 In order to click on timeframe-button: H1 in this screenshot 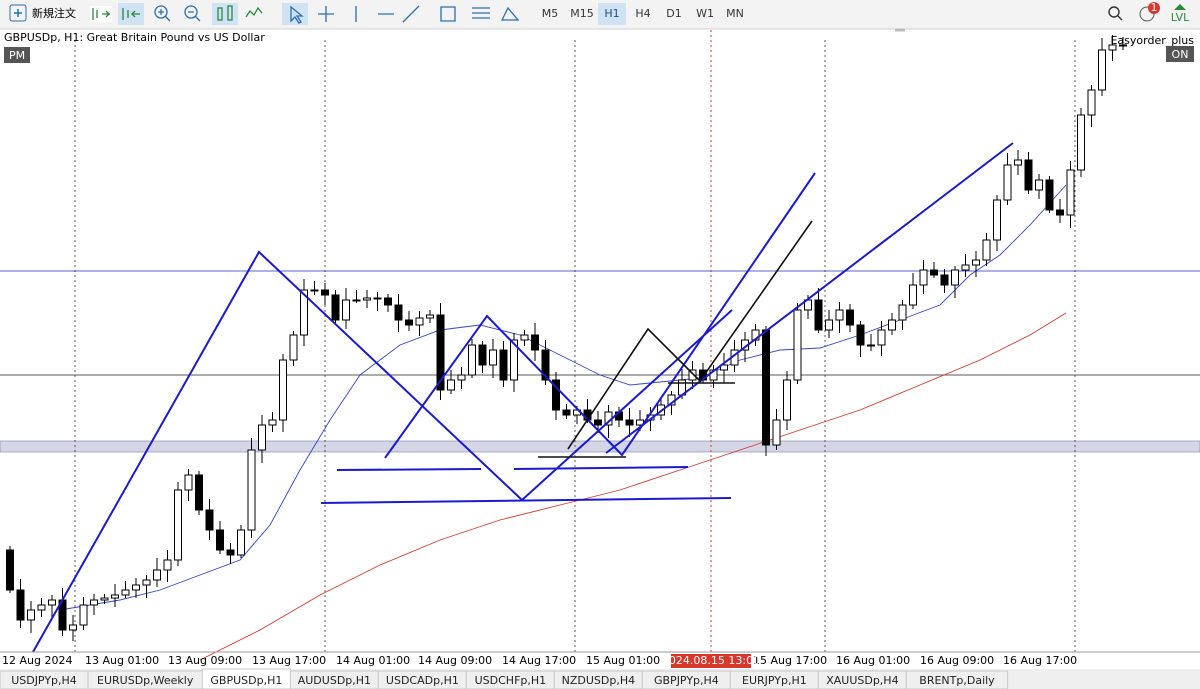, I will do `click(611, 13)`.